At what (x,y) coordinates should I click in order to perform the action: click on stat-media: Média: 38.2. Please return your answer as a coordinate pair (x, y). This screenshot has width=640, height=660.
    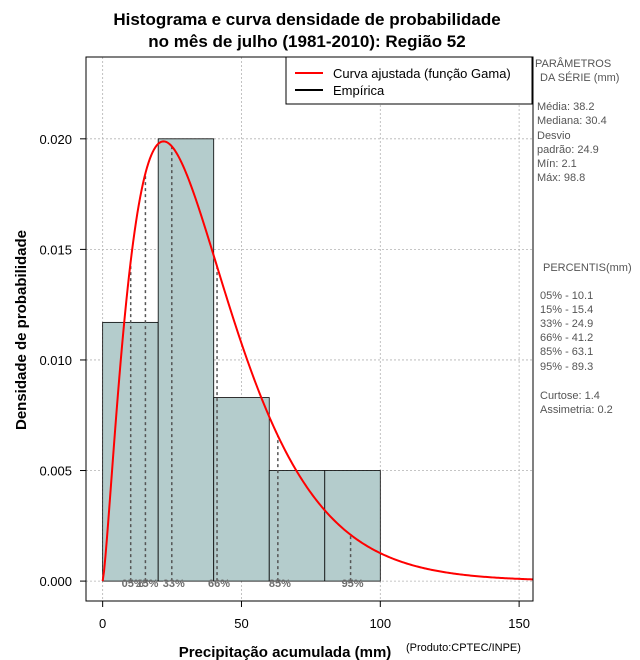
    Looking at the image, I should click on (565, 107).